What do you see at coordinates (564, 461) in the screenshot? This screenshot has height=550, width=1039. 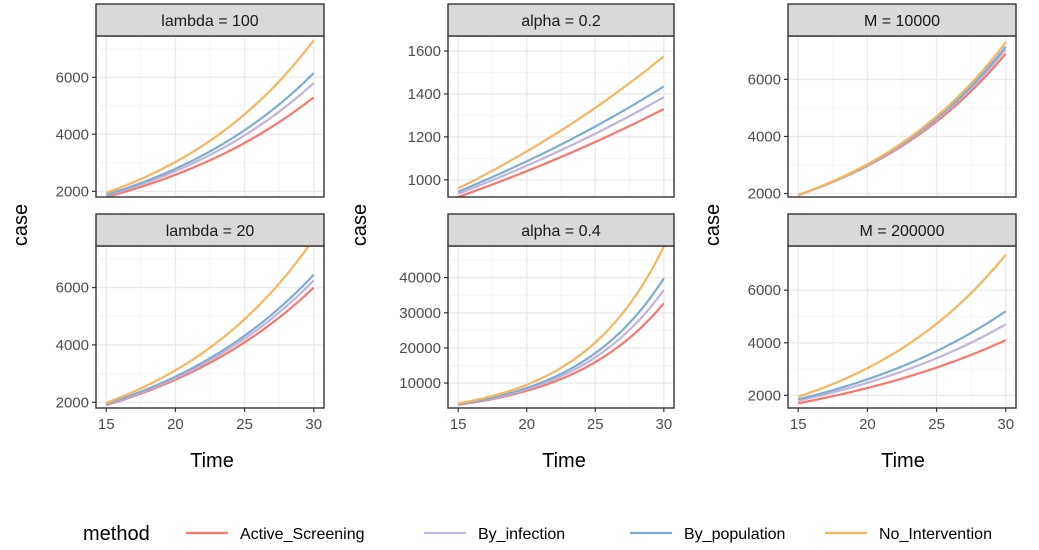 I see `x-axis-title-col2: Time` at bounding box center [564, 461].